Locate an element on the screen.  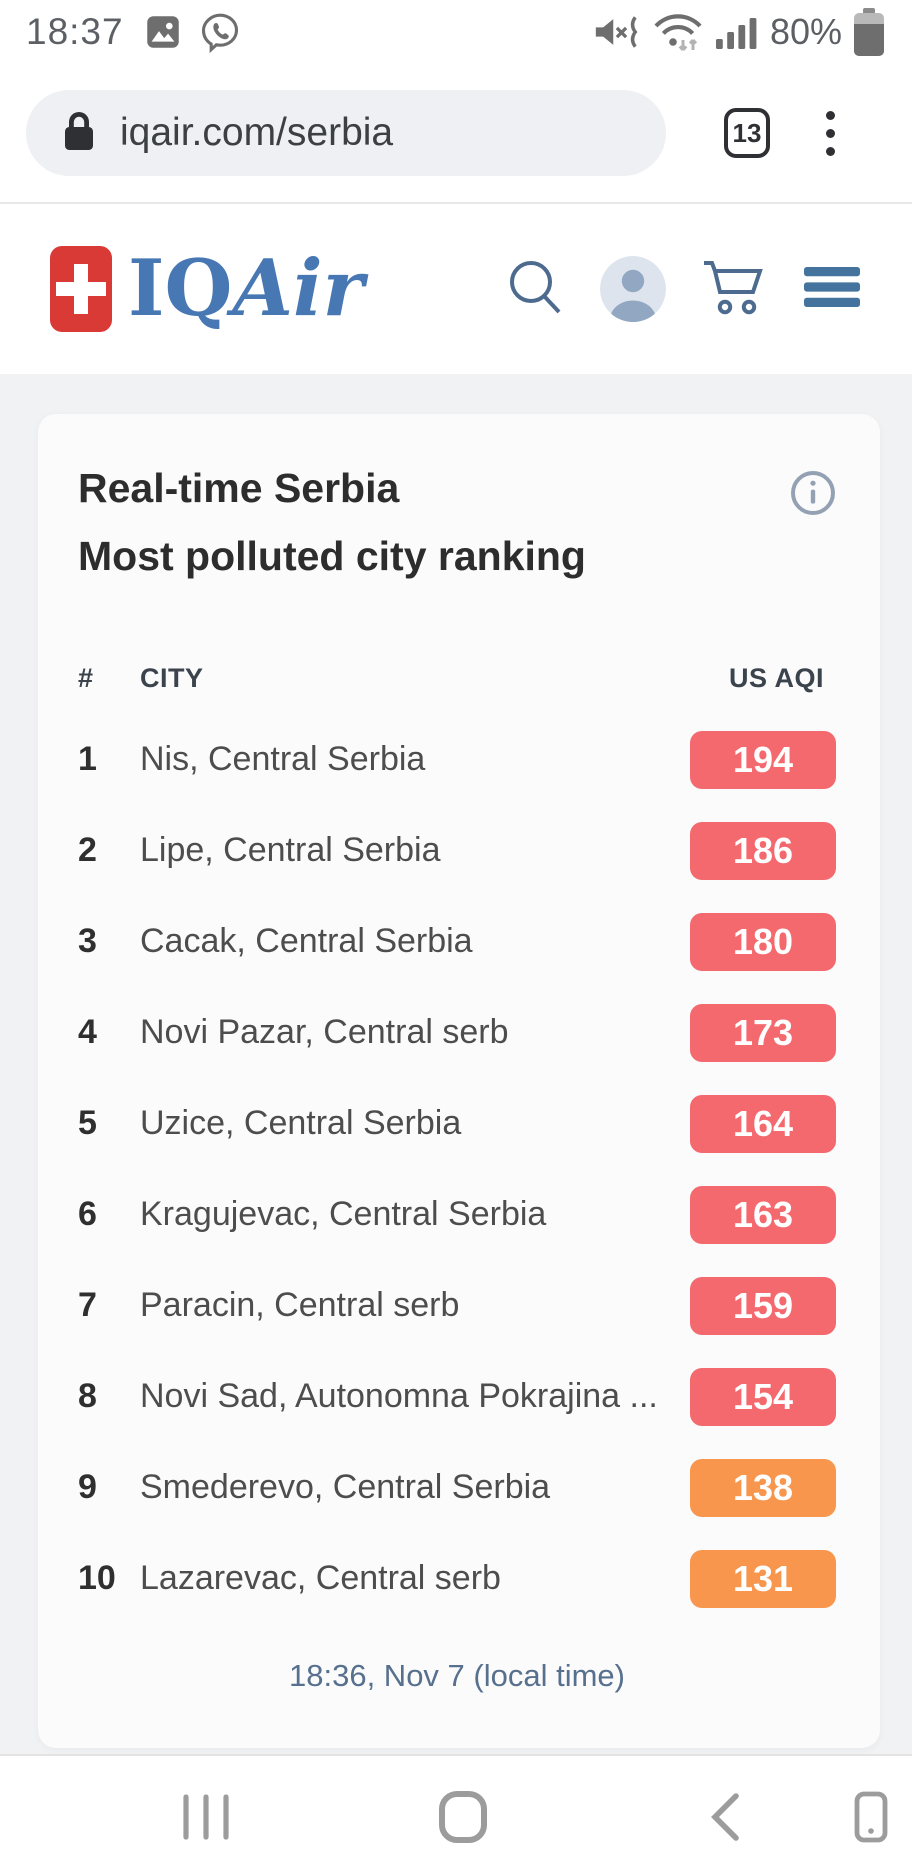
column-city: CITY is located at coordinates (172, 678).